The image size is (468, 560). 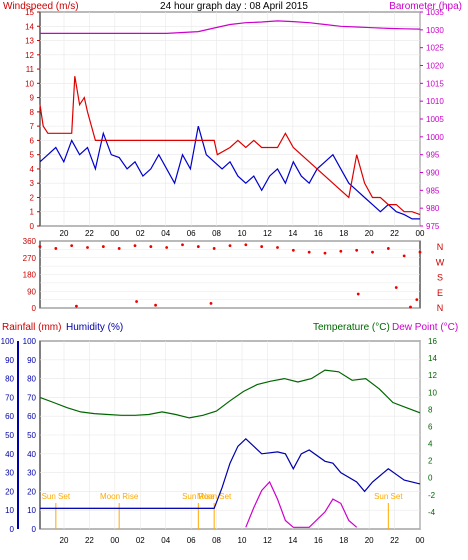 What do you see at coordinates (433, 173) in the screenshot?
I see `barometer-tick-label: 990` at bounding box center [433, 173].